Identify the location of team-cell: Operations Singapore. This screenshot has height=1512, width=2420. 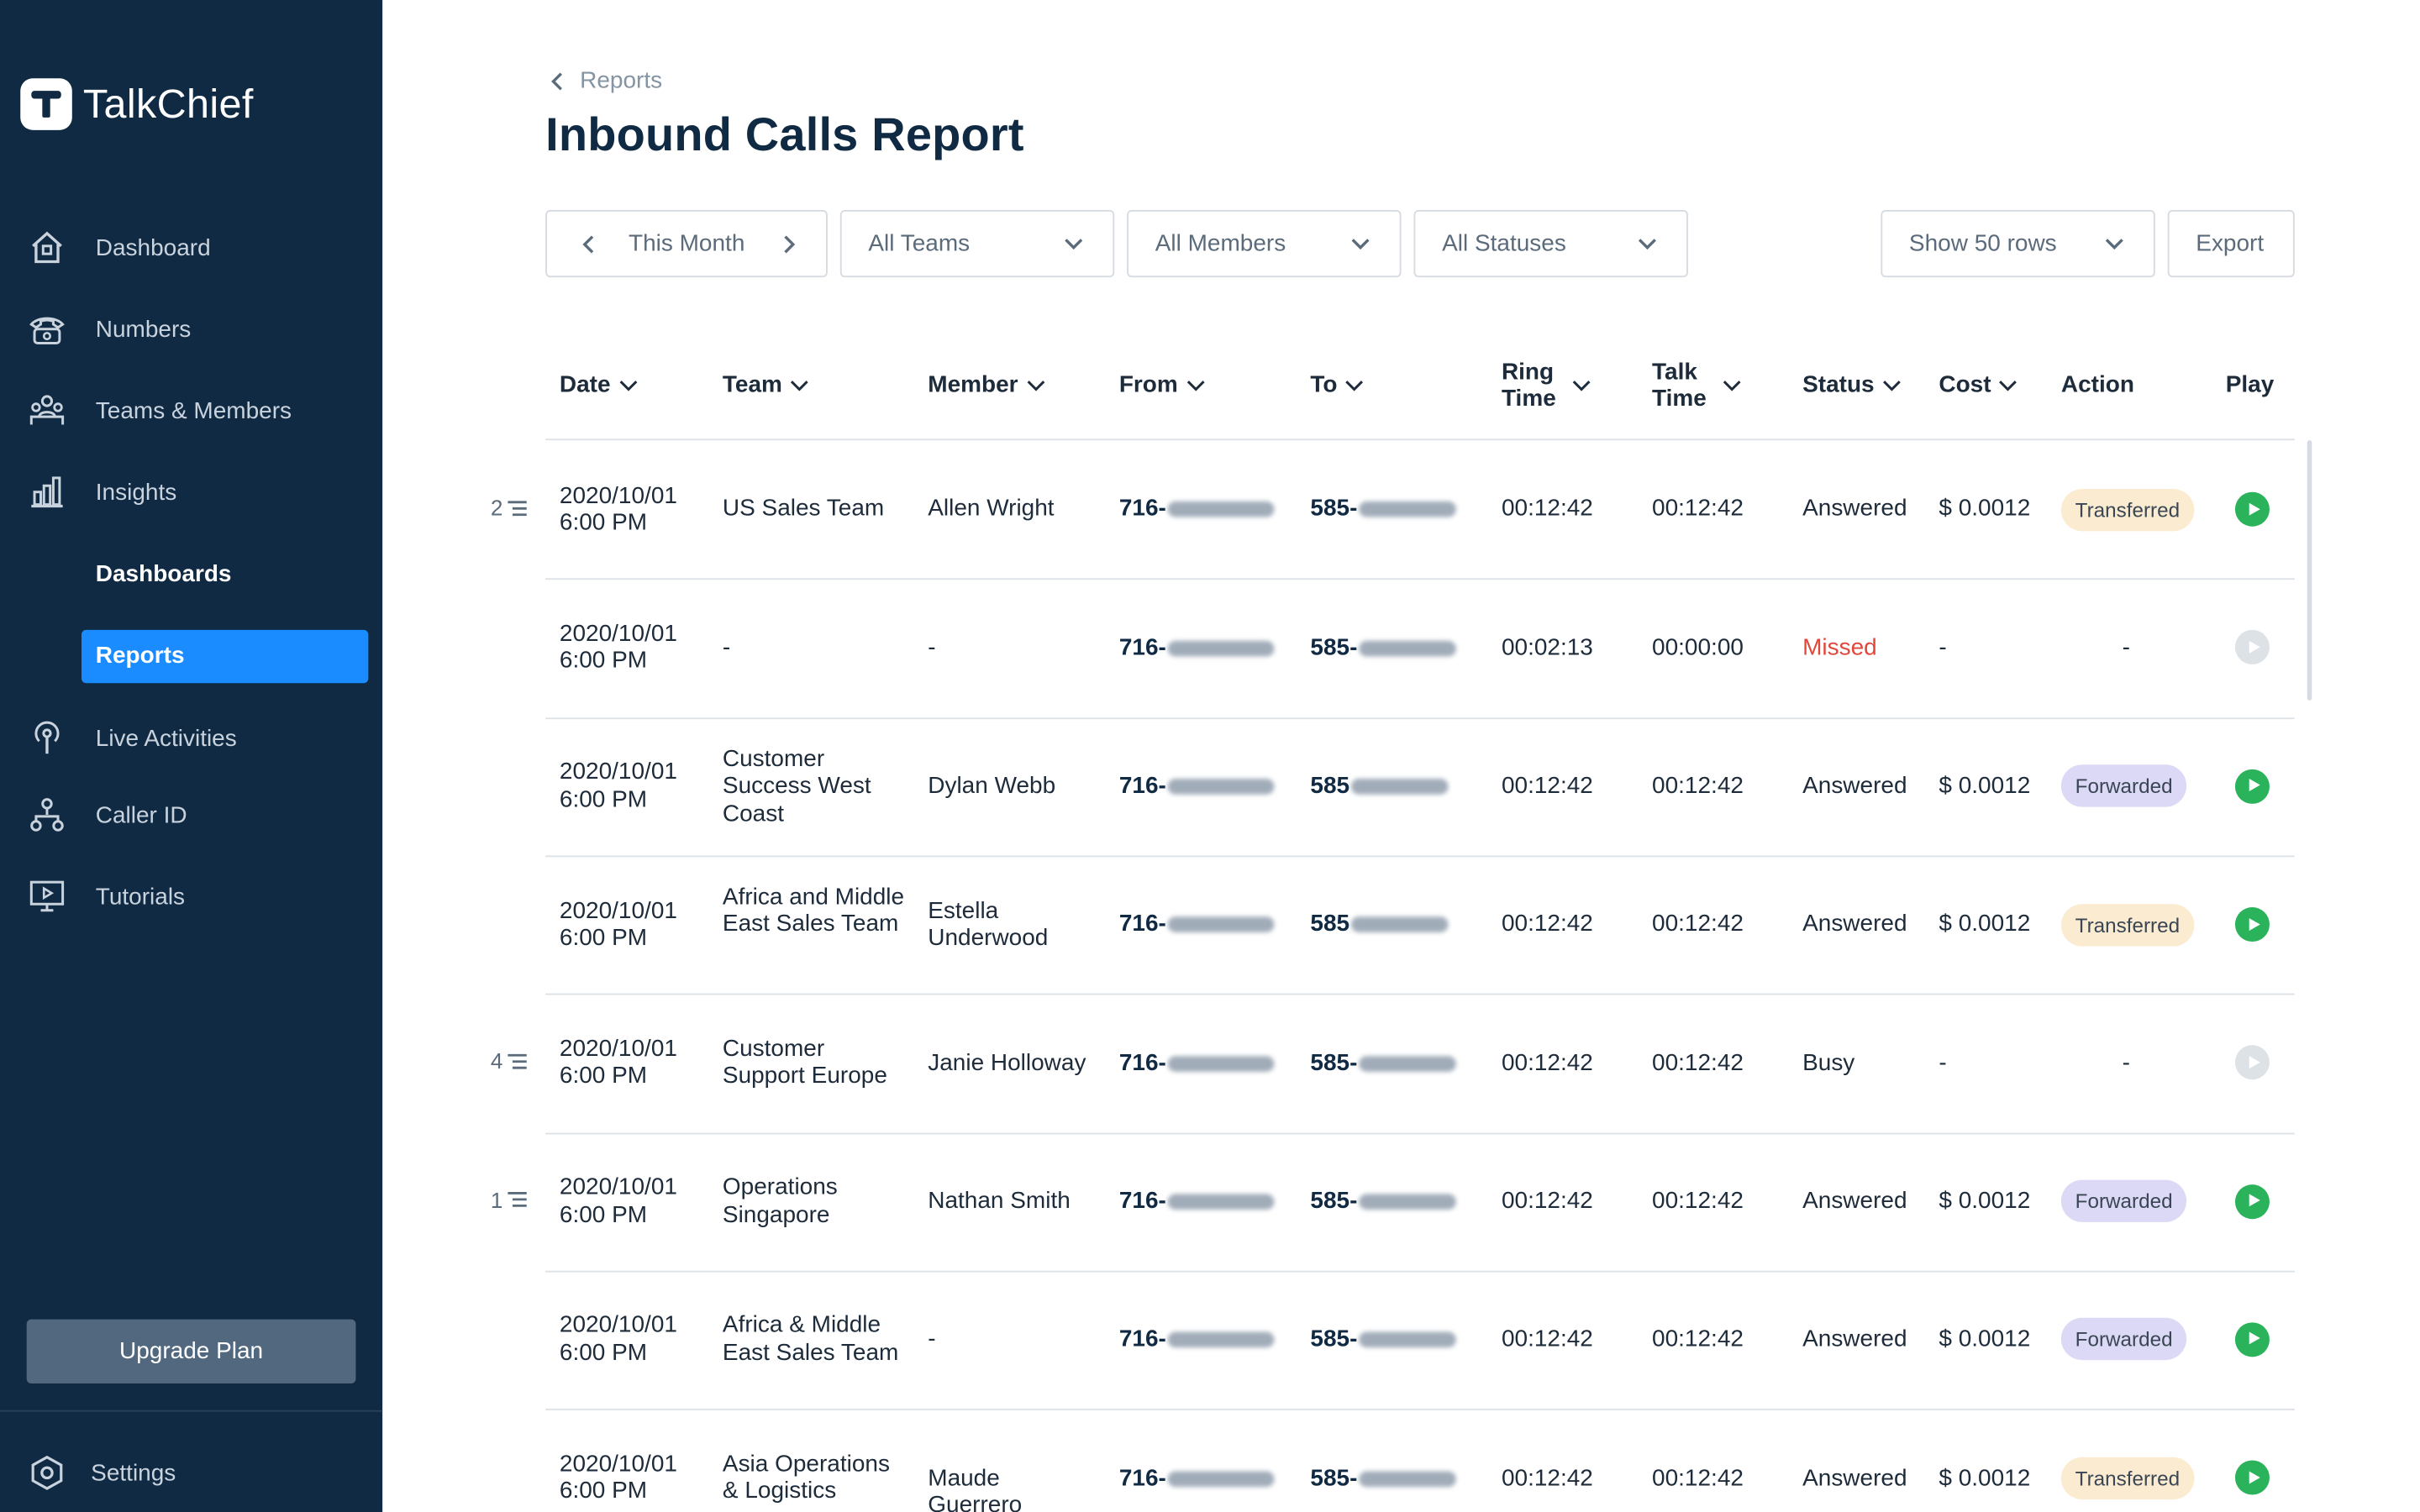
(780, 1200).